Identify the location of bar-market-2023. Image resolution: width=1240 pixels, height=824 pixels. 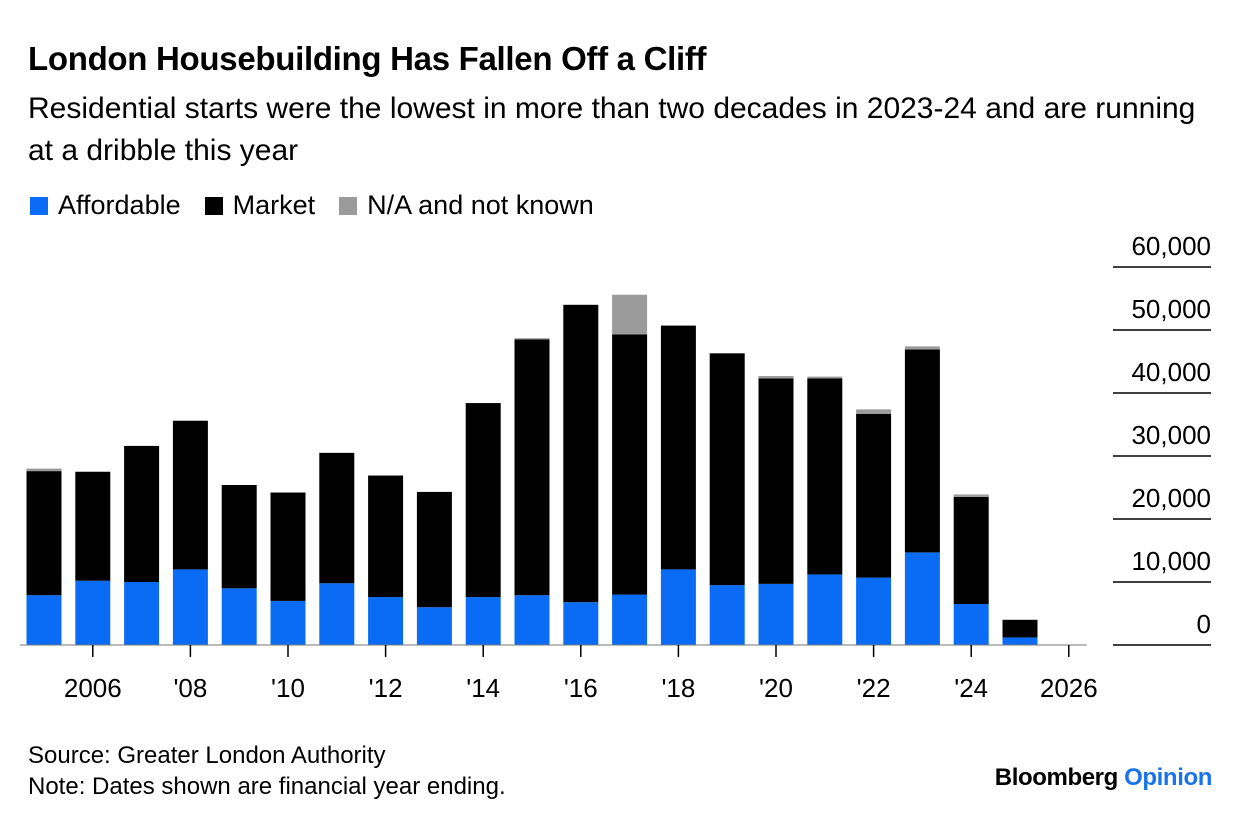
(922, 451).